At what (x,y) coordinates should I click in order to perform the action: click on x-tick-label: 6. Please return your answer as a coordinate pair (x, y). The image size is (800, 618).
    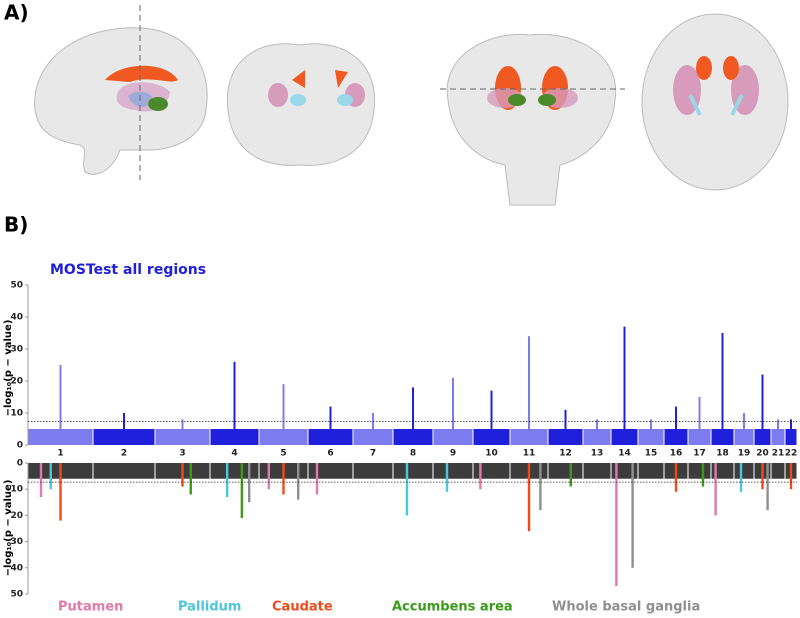
    Looking at the image, I should click on (330, 454).